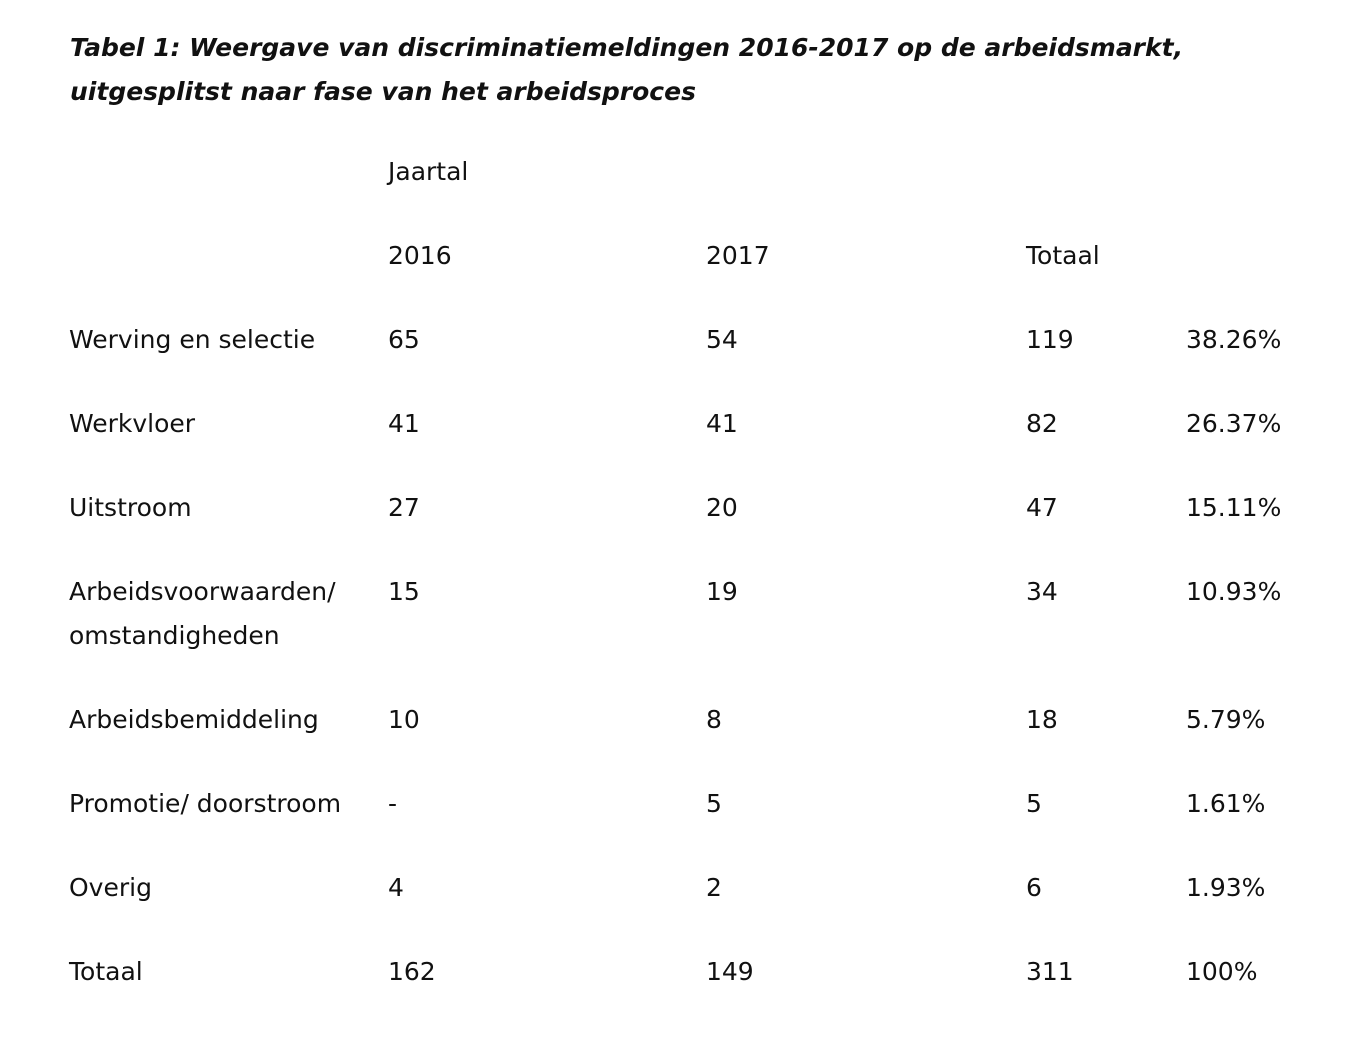  Describe the element at coordinates (1050, 339) in the screenshot. I see `cell-total: 119` at that location.